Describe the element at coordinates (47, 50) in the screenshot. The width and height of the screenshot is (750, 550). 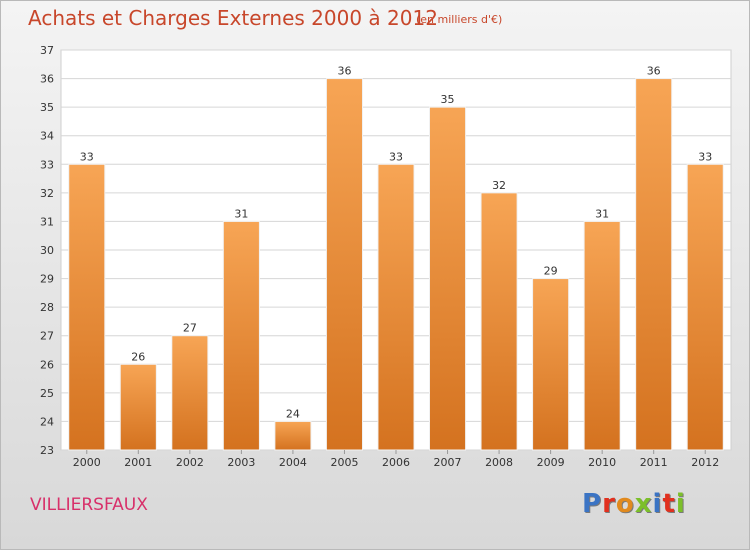
I see `y-tick-label: 37` at that location.